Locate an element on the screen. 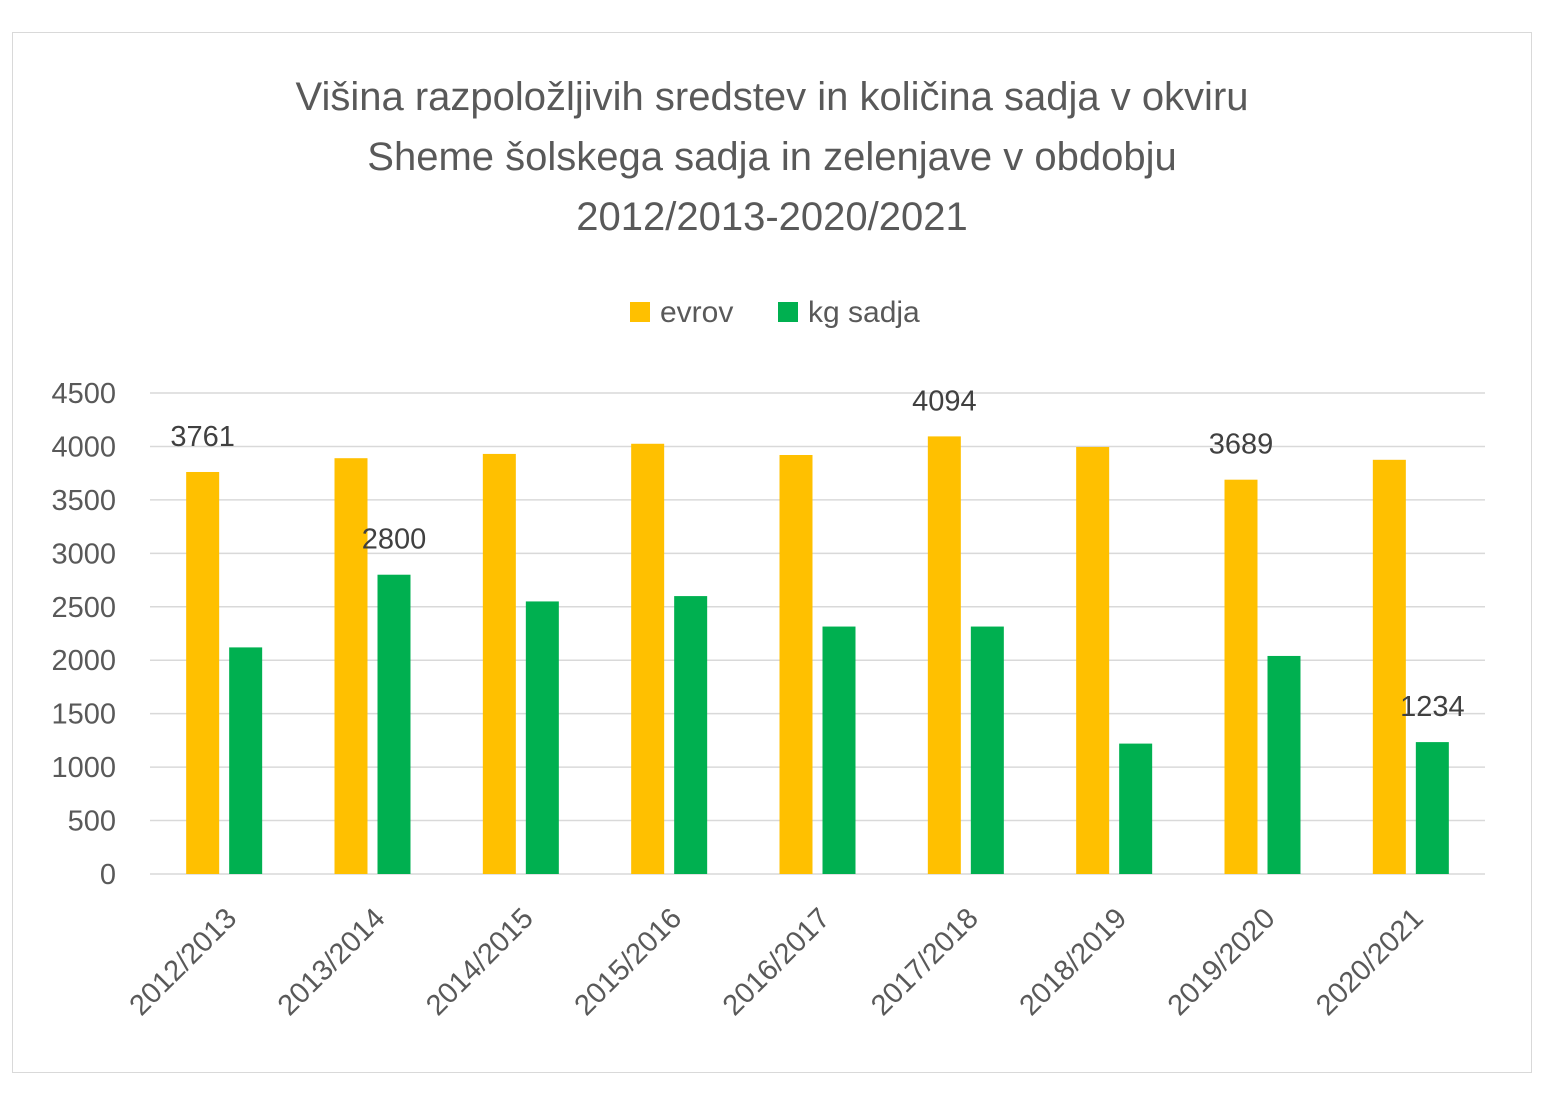 Image resolution: width=1563 pixels, height=1096 pixels. bar-kg-sadja-2015-2016 is located at coordinates (691, 735).